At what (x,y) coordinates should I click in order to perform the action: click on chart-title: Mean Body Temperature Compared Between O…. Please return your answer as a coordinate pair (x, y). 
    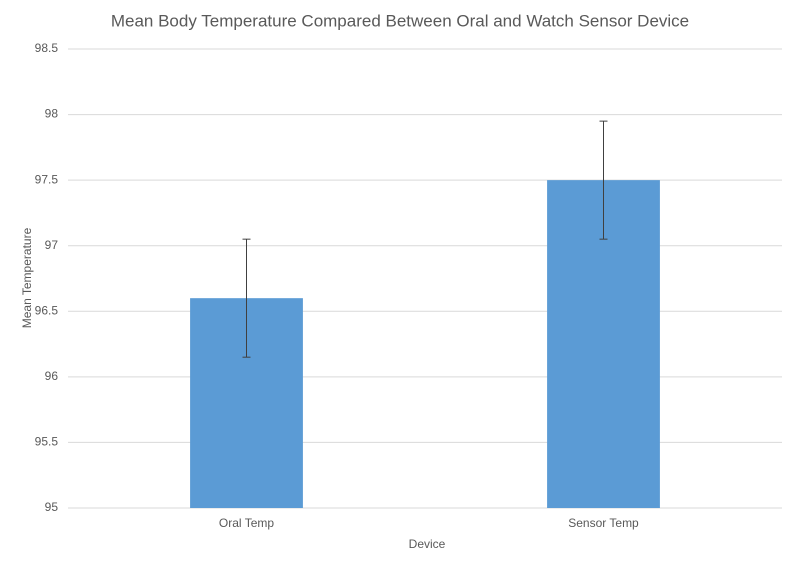
    Looking at the image, I should click on (400, 20).